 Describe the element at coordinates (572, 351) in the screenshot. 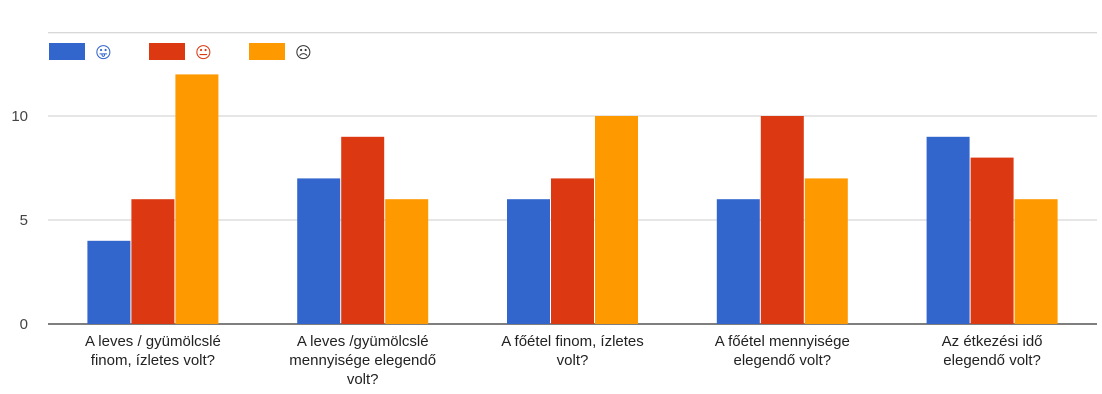

I see `x-category-label: A főétel finom, ízletes volt?` at that location.